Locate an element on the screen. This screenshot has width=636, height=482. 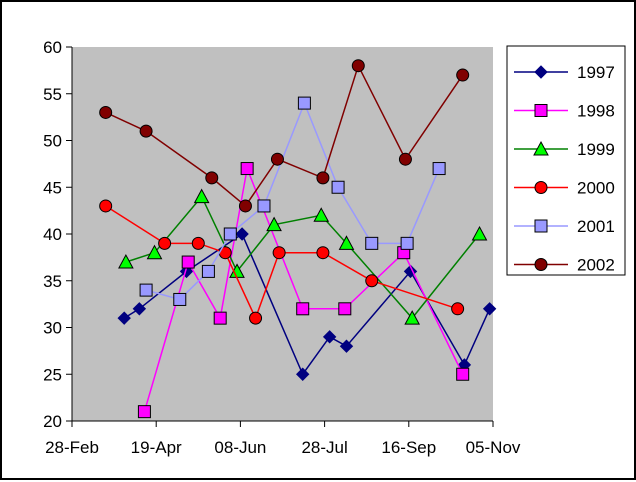
x-tick-label: 05-Nov is located at coordinates (493, 447).